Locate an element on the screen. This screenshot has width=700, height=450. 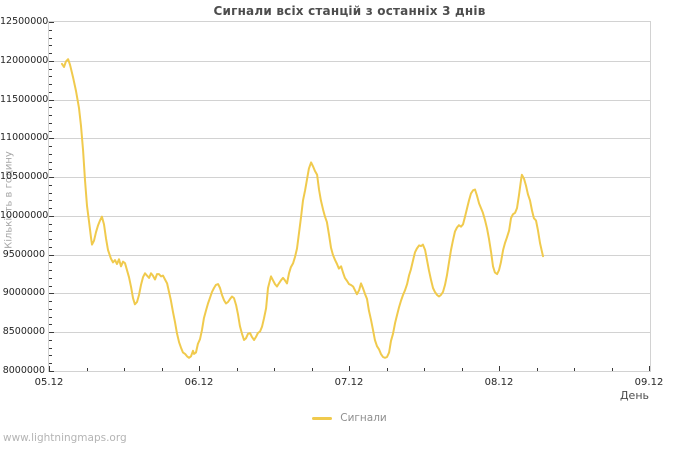
y-tick-label: 10500000 is located at coordinates (24, 177).